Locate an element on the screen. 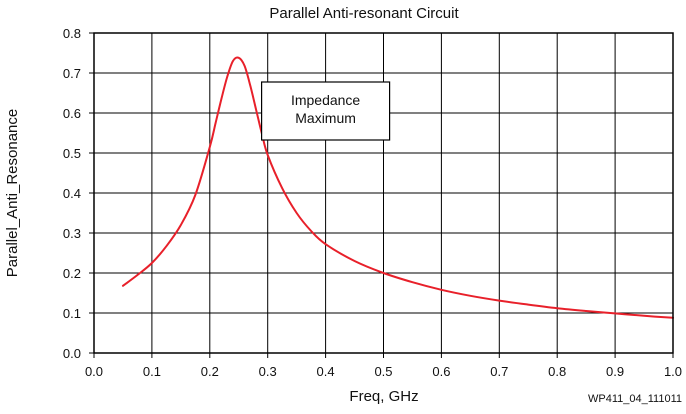 The image size is (686, 414). annotations: Impedance Maximum is located at coordinates (326, 111).